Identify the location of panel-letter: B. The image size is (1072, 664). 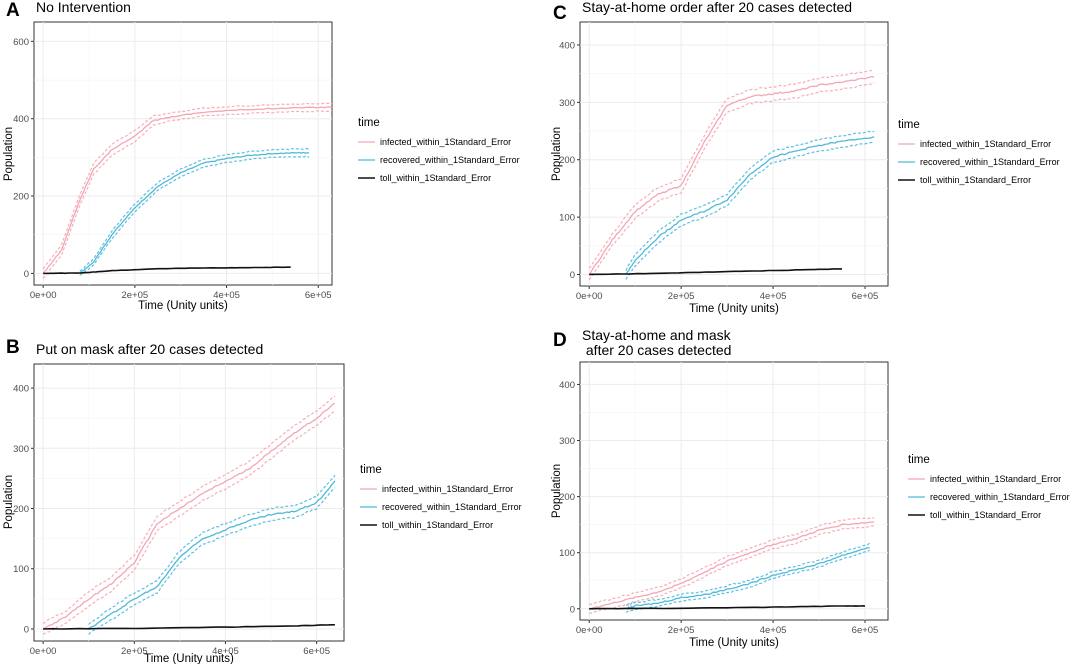
(13, 347).